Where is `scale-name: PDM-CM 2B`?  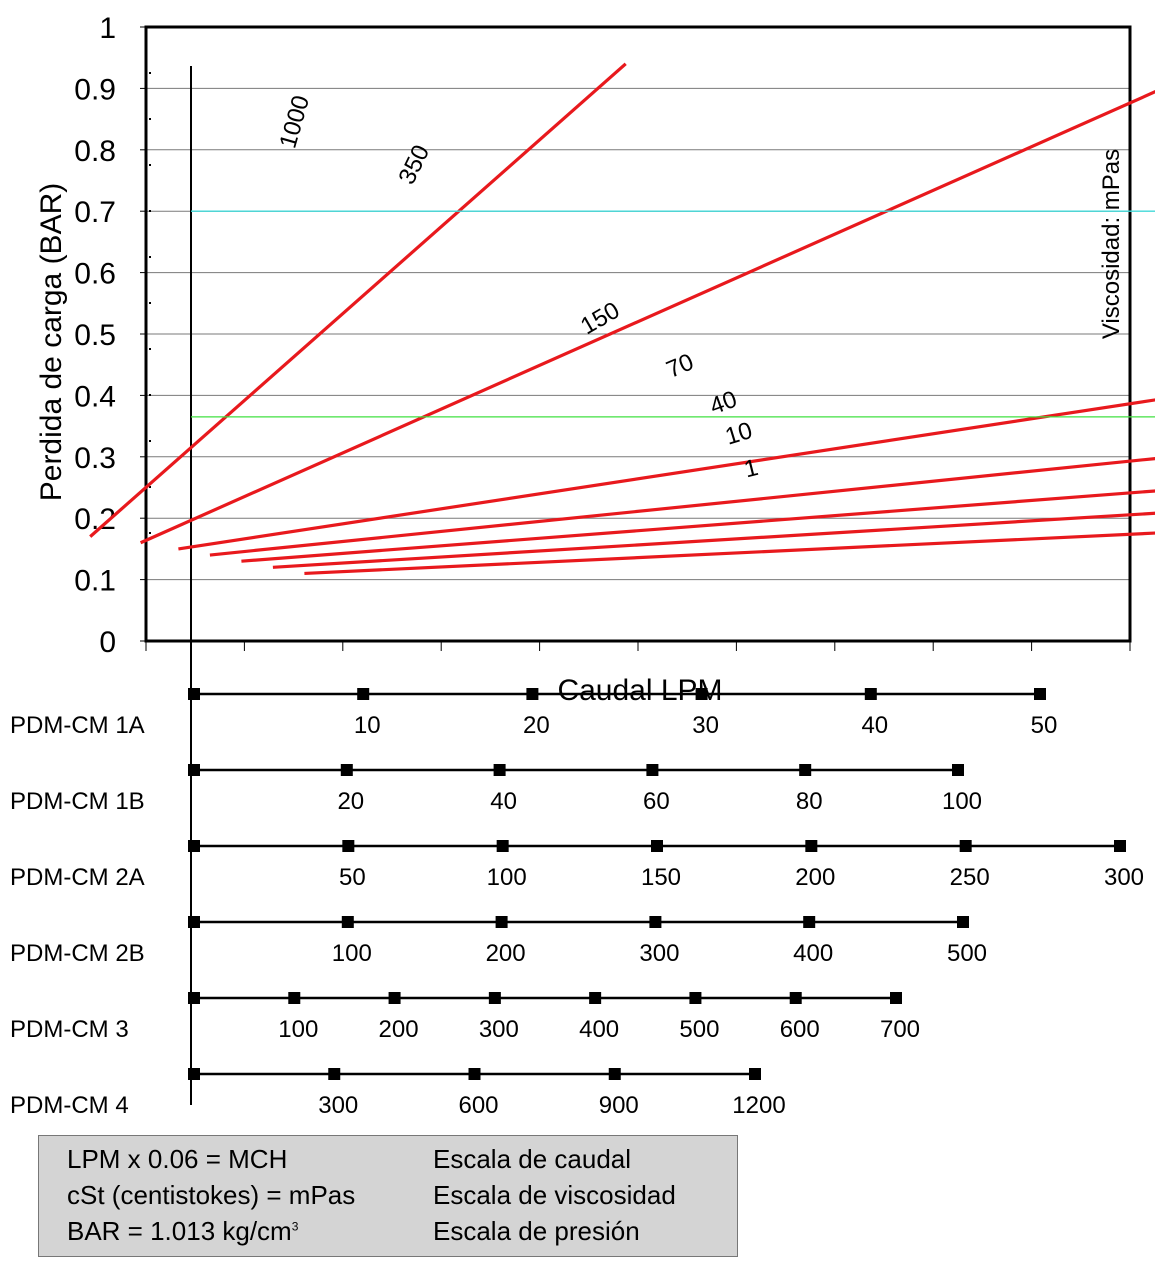
scale-name: PDM-CM 2B is located at coordinates (77, 953).